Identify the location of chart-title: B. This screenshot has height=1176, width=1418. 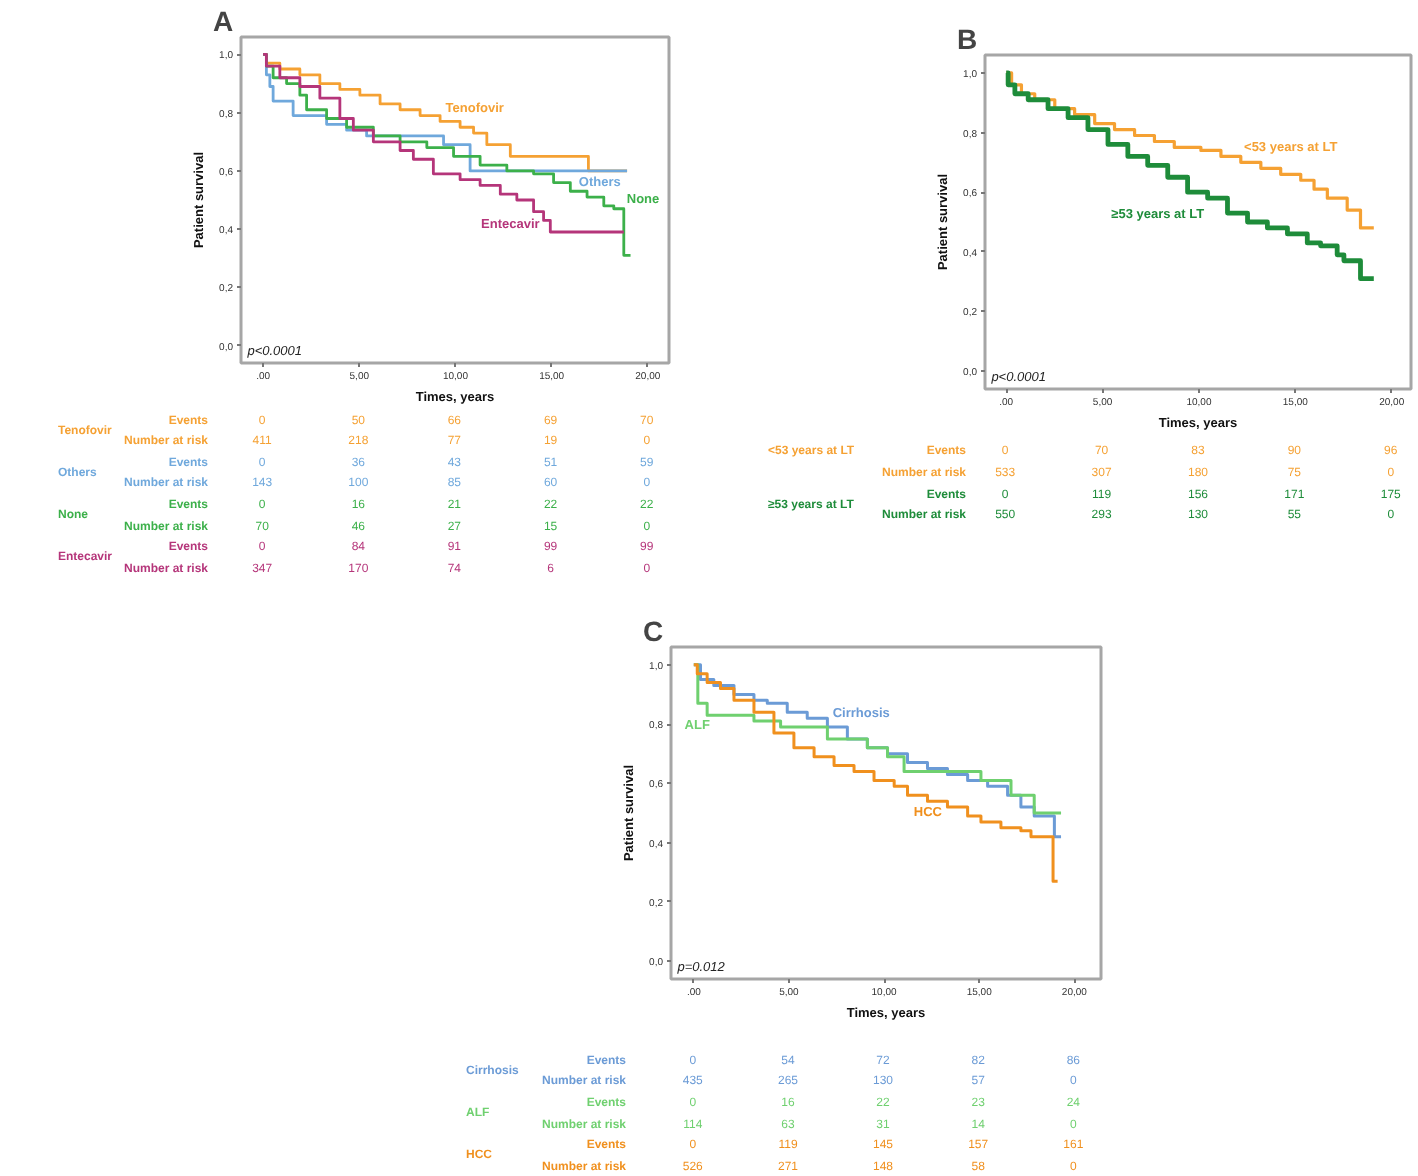
(967, 39).